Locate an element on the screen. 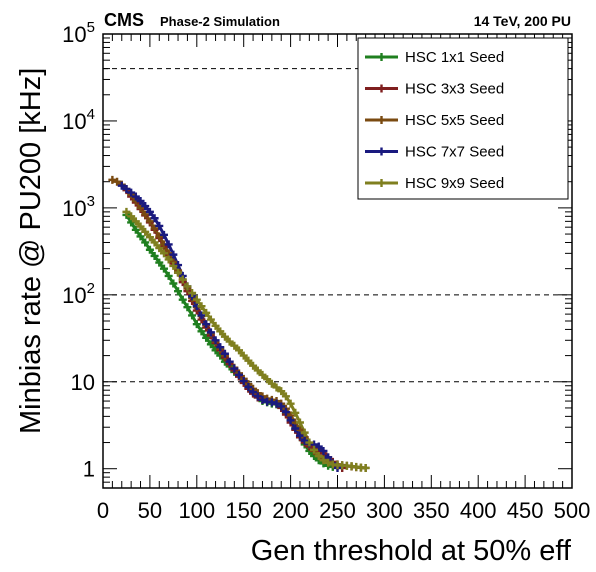 The height and width of the screenshot is (572, 596). y-tick-label: 10² is located at coordinates (78, 294).